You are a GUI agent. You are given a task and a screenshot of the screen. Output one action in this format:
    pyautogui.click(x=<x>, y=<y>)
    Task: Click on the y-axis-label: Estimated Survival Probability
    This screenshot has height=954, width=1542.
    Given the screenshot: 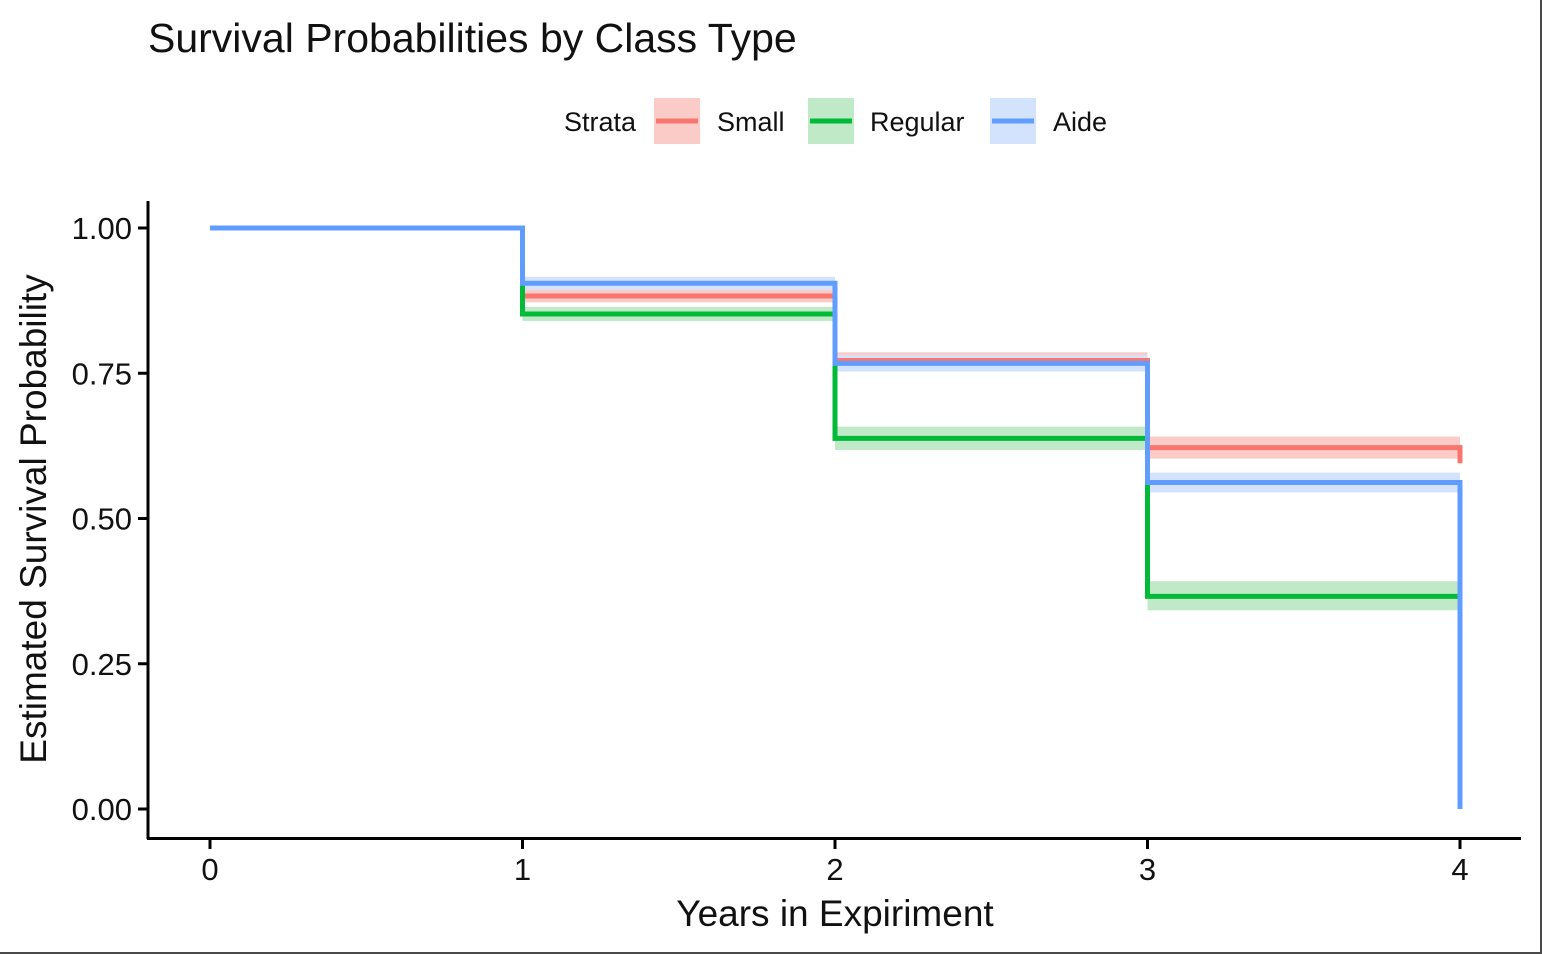 What is the action you would take?
    pyautogui.click(x=33, y=519)
    